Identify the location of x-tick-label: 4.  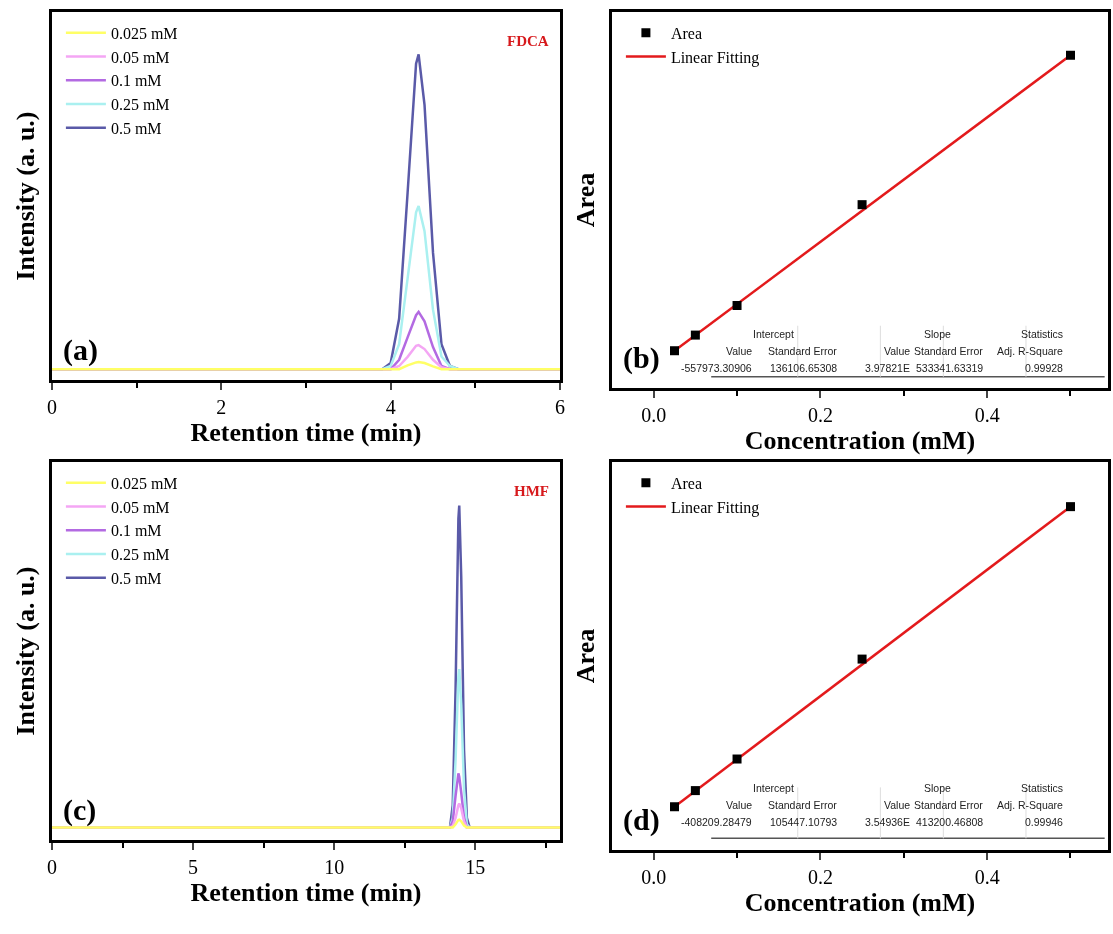
(390, 406).